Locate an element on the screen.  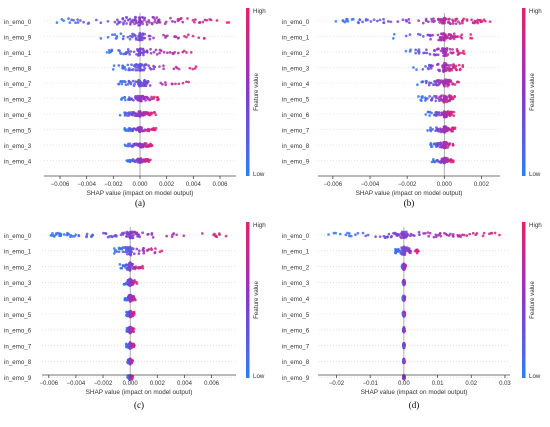
feature-label: in_emo_8 is located at coordinates (296, 146).